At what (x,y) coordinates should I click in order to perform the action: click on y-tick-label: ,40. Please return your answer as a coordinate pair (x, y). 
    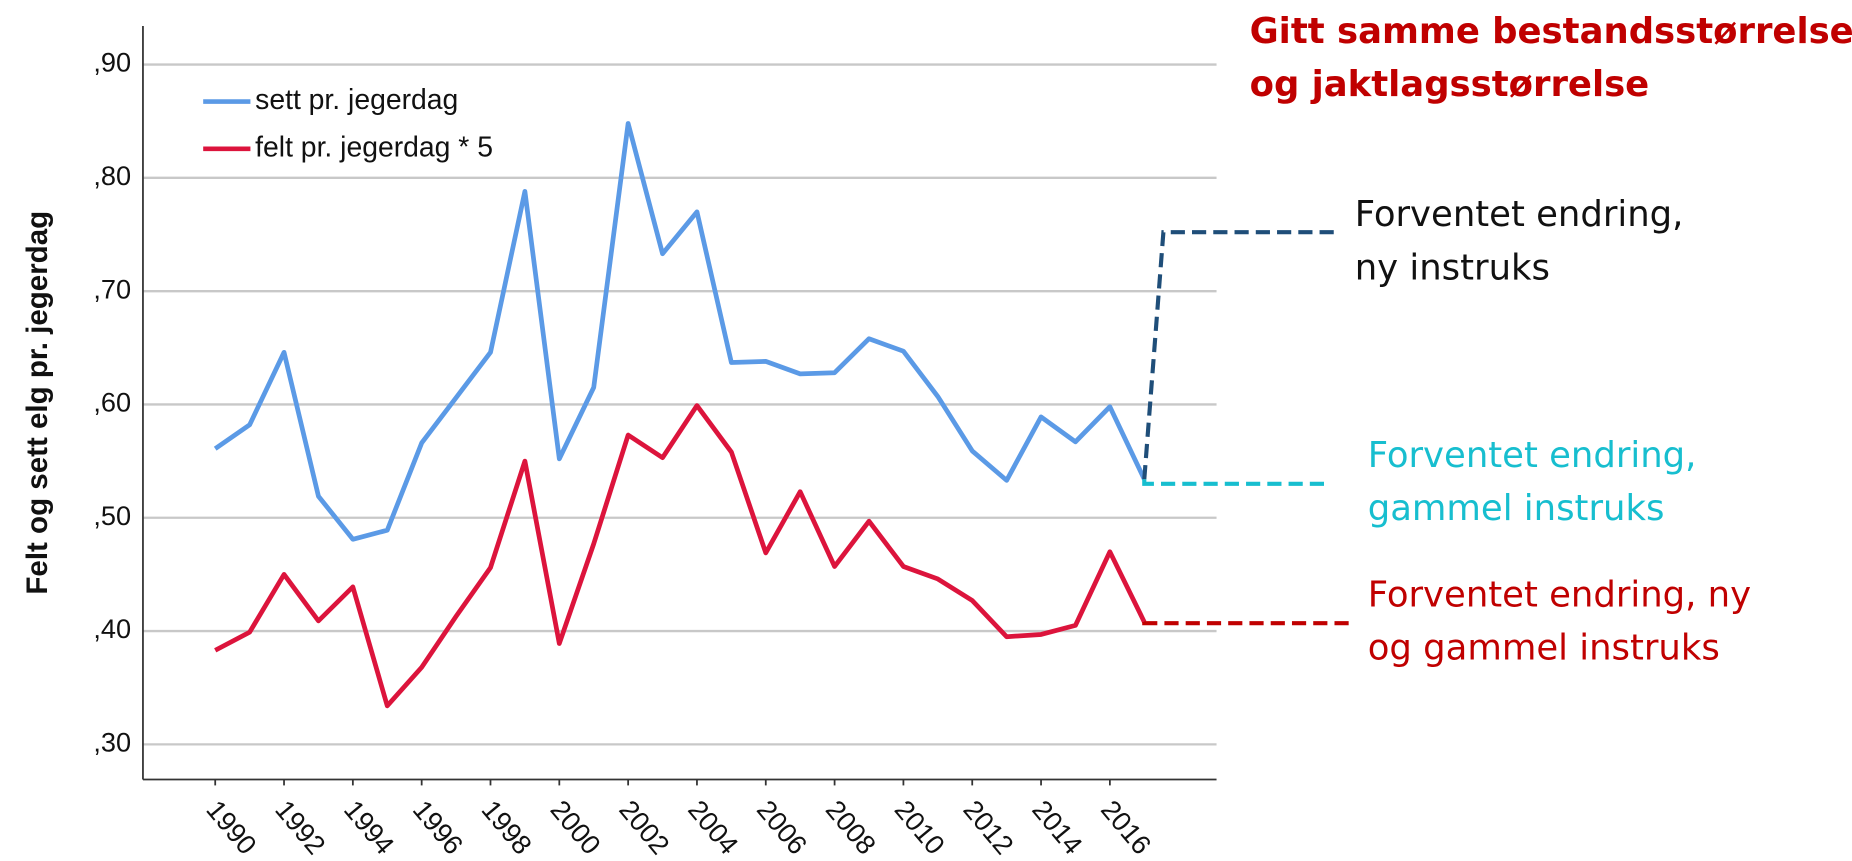
    Looking at the image, I should click on (112, 628).